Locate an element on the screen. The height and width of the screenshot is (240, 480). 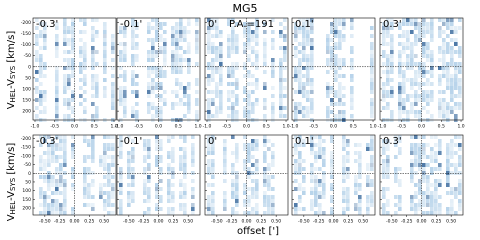
x-tick-label: 0.50 is located at coordinates (451, 222).